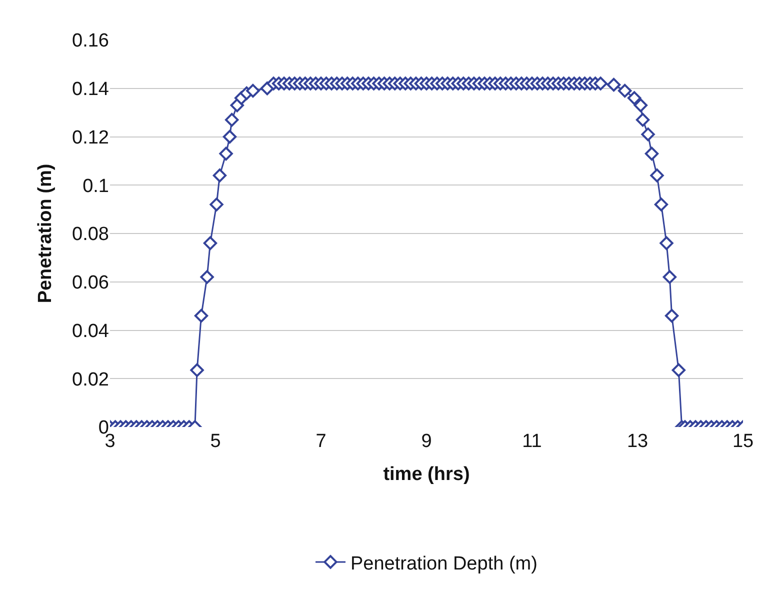 This screenshot has width=772, height=602. I want to click on legend-label: Penetration Depth (m), so click(444, 563).